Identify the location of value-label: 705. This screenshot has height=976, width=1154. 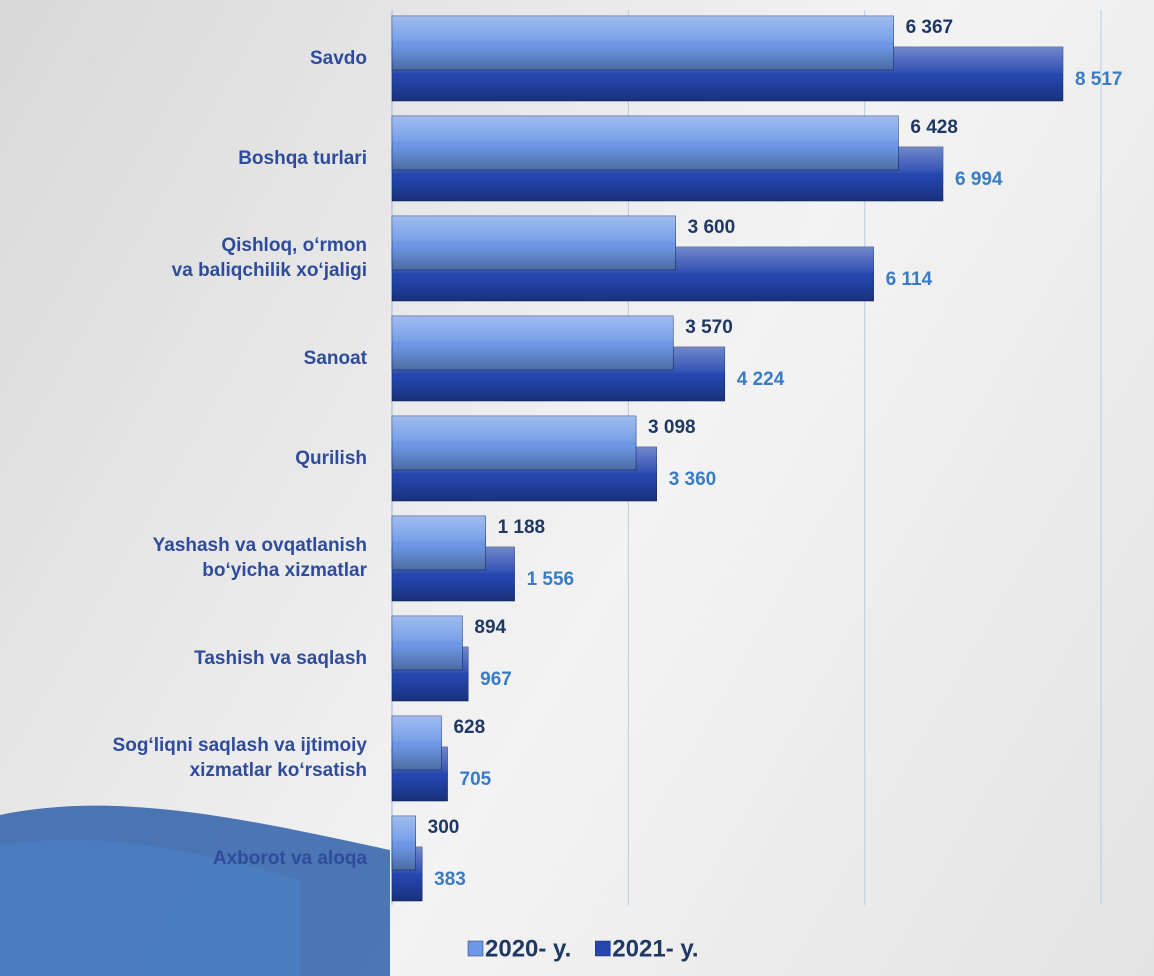
(476, 779).